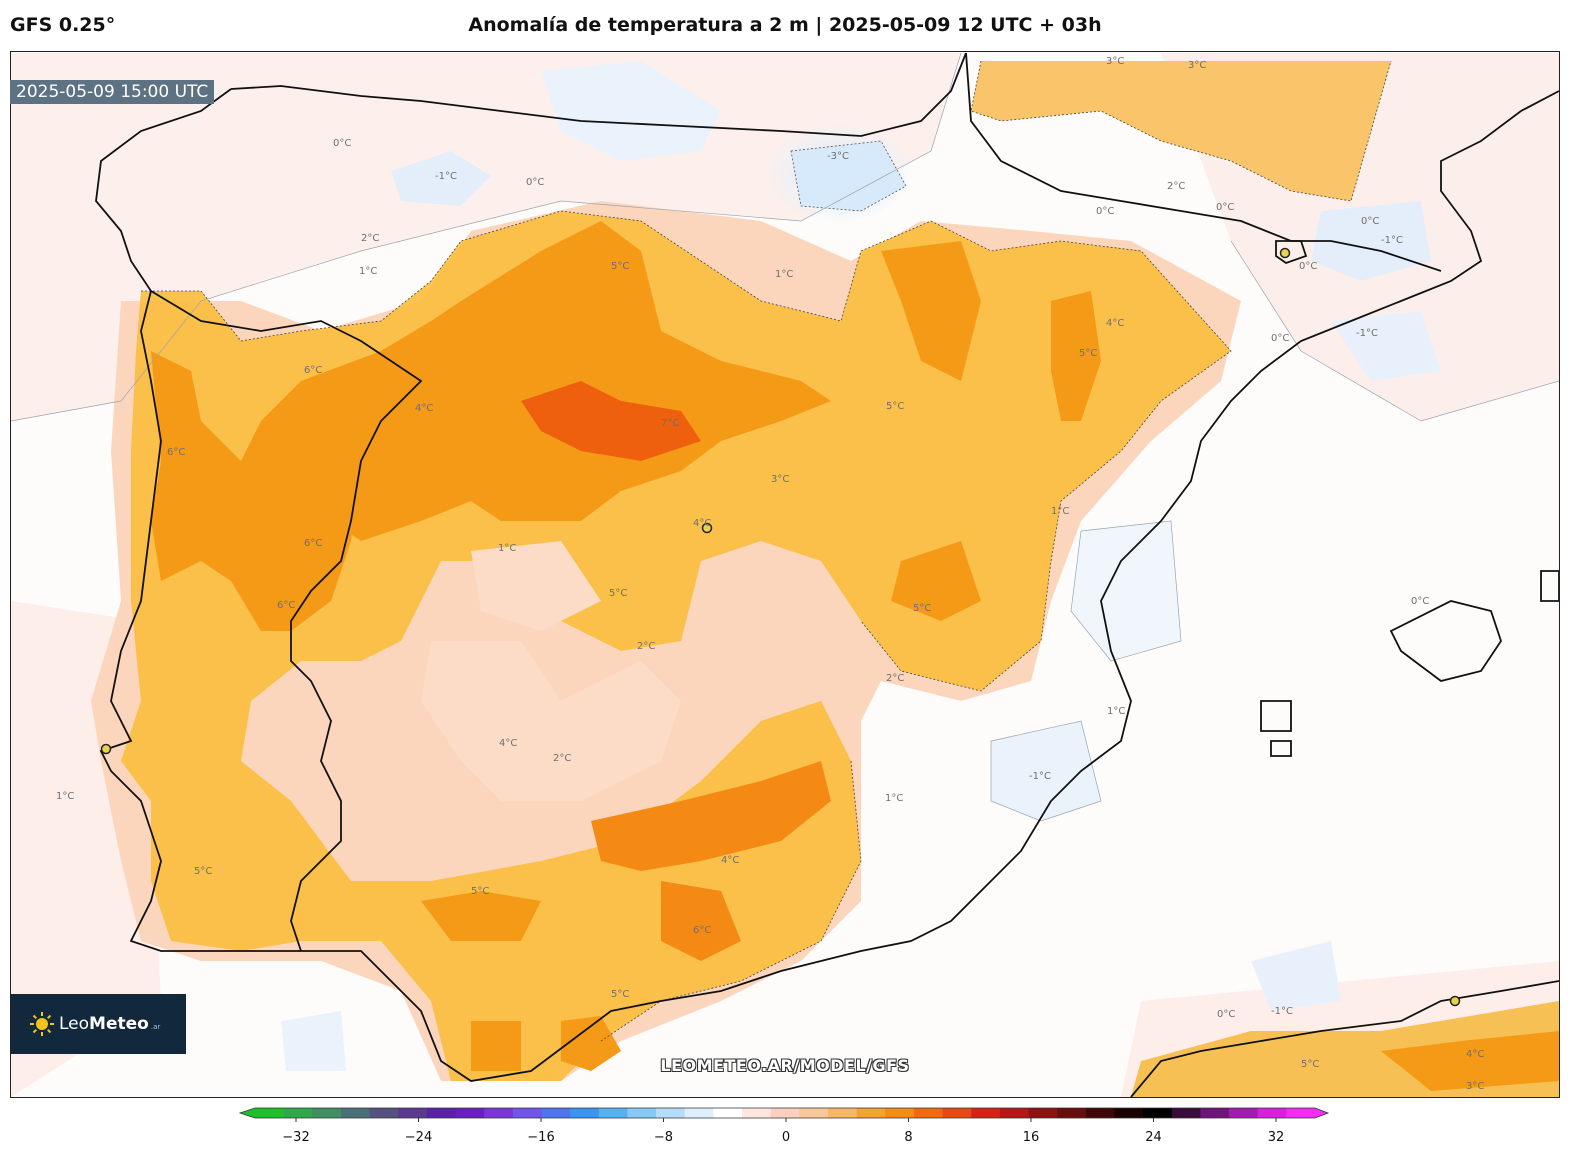 This screenshot has width=1570, height=1149. I want to click on sun-icon, so click(42, 1024).